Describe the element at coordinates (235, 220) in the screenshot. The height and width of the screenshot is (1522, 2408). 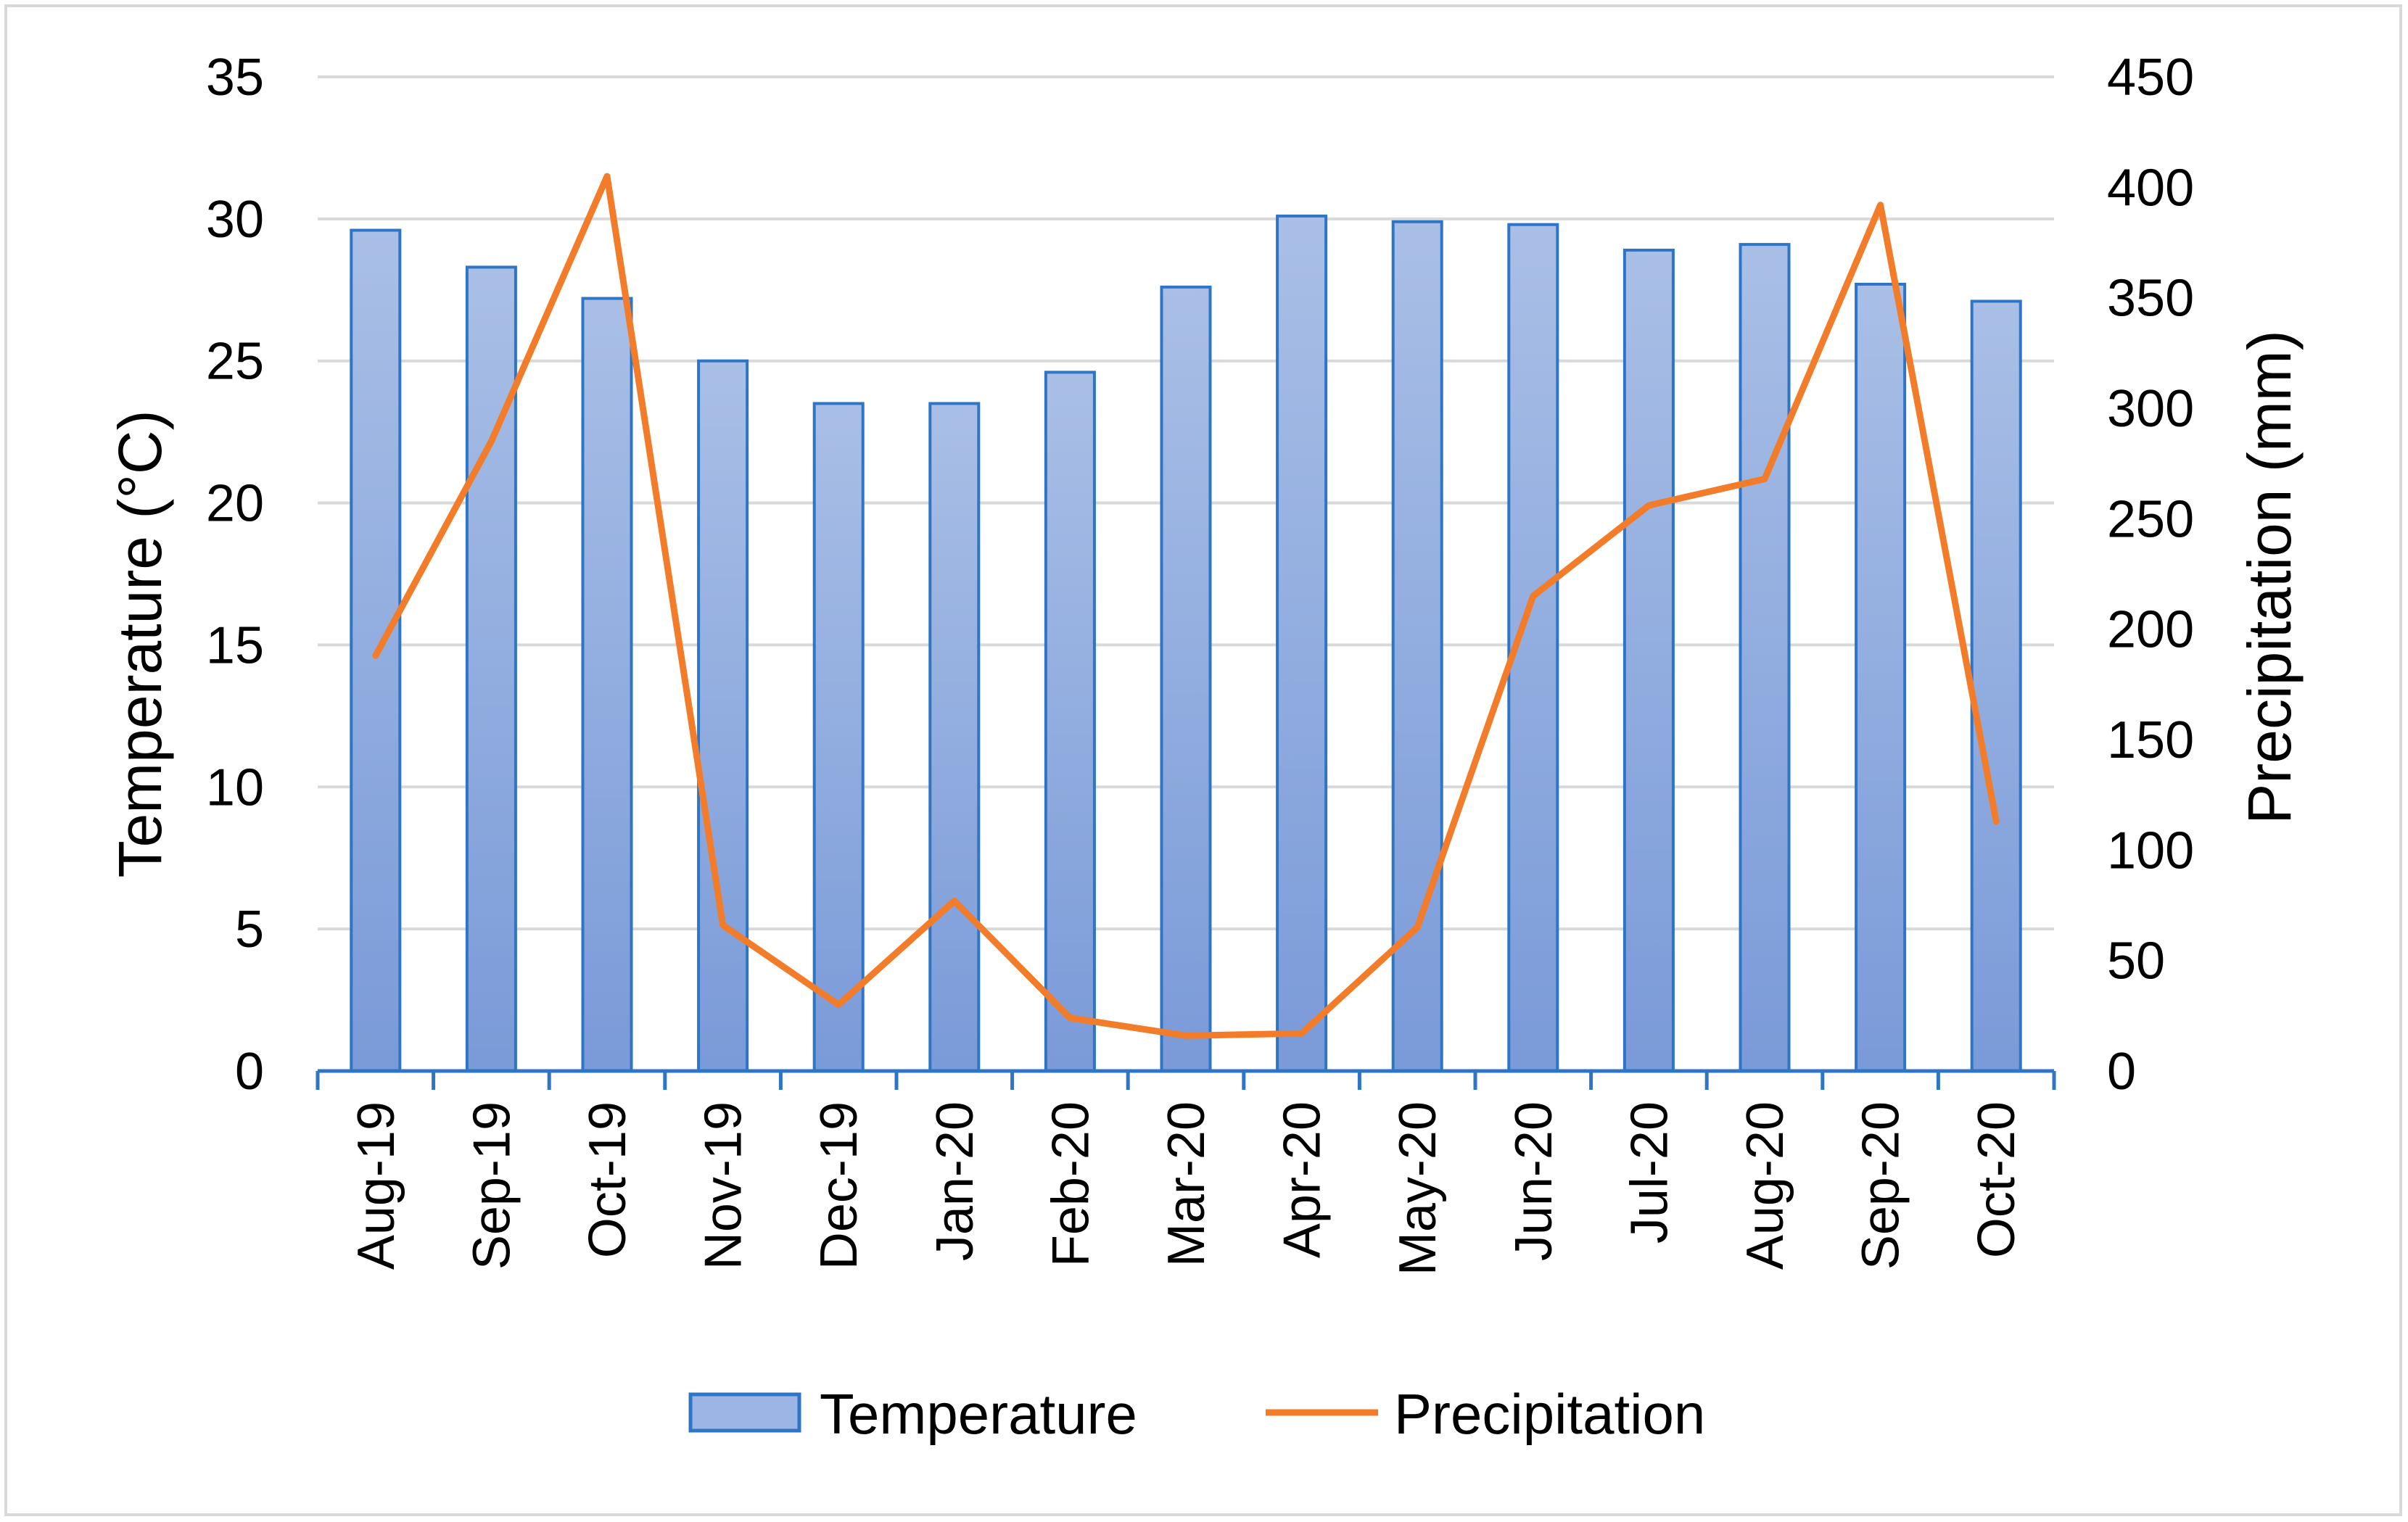
I see `y-tick-label: 30` at that location.